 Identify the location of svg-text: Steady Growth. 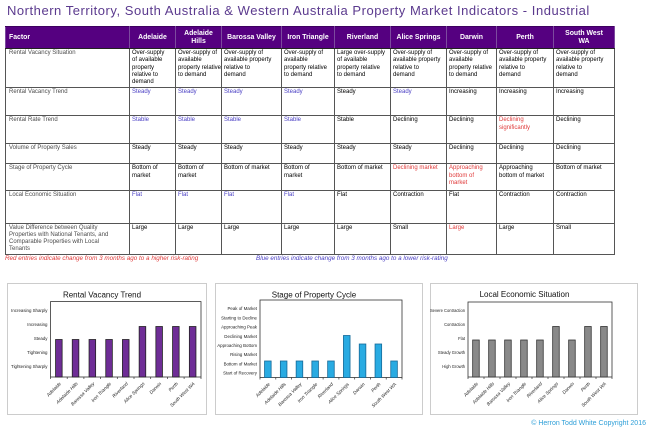
(452, 352).